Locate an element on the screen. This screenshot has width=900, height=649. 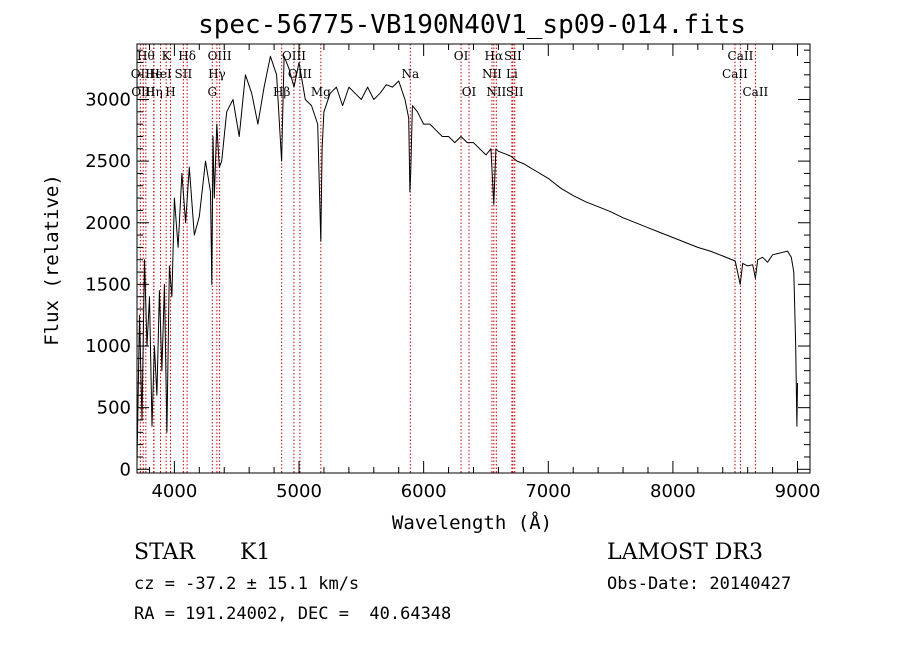
spectral-line-label: He is located at coordinates (154, 74).